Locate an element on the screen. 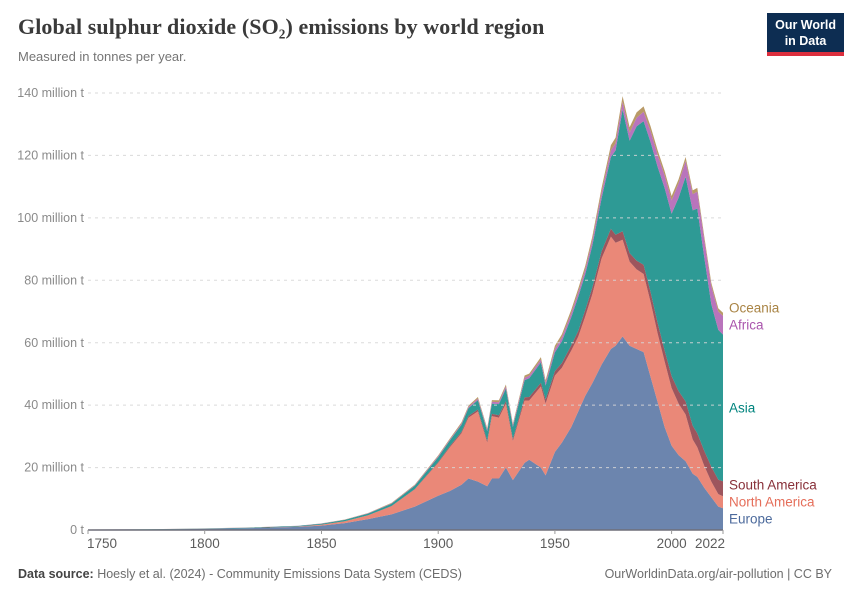 The height and width of the screenshot is (600, 850). y-tick-label: 60 million t is located at coordinates (54, 343).